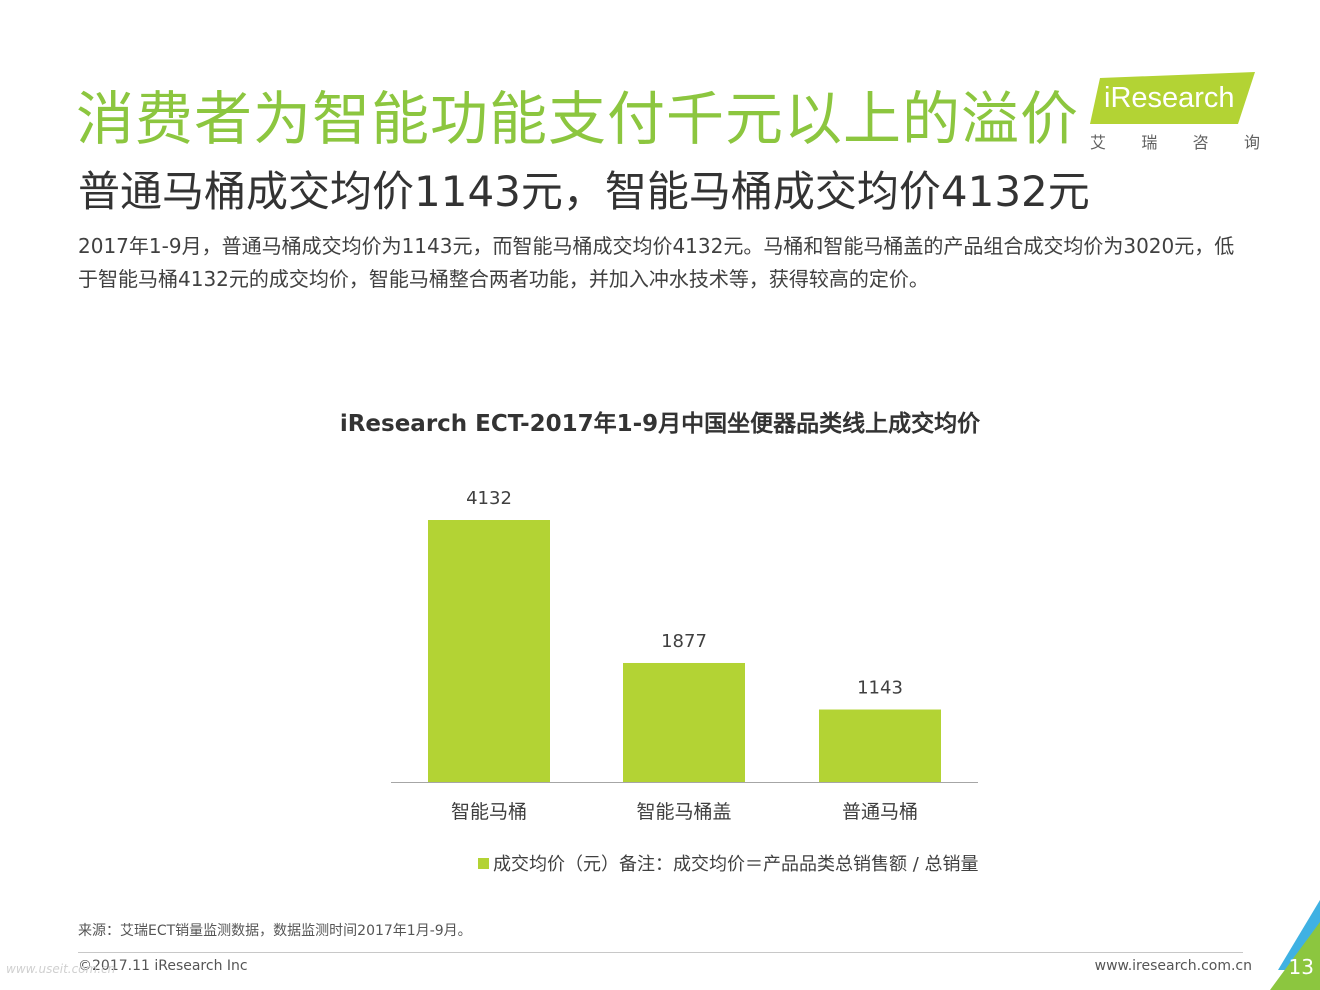 The width and height of the screenshot is (1320, 990). Describe the element at coordinates (275, 931) in the screenshot. I see `source-note: 来源：艾瑞ECT销量监测数据，数据监测时间2017年1月-9月。` at that location.